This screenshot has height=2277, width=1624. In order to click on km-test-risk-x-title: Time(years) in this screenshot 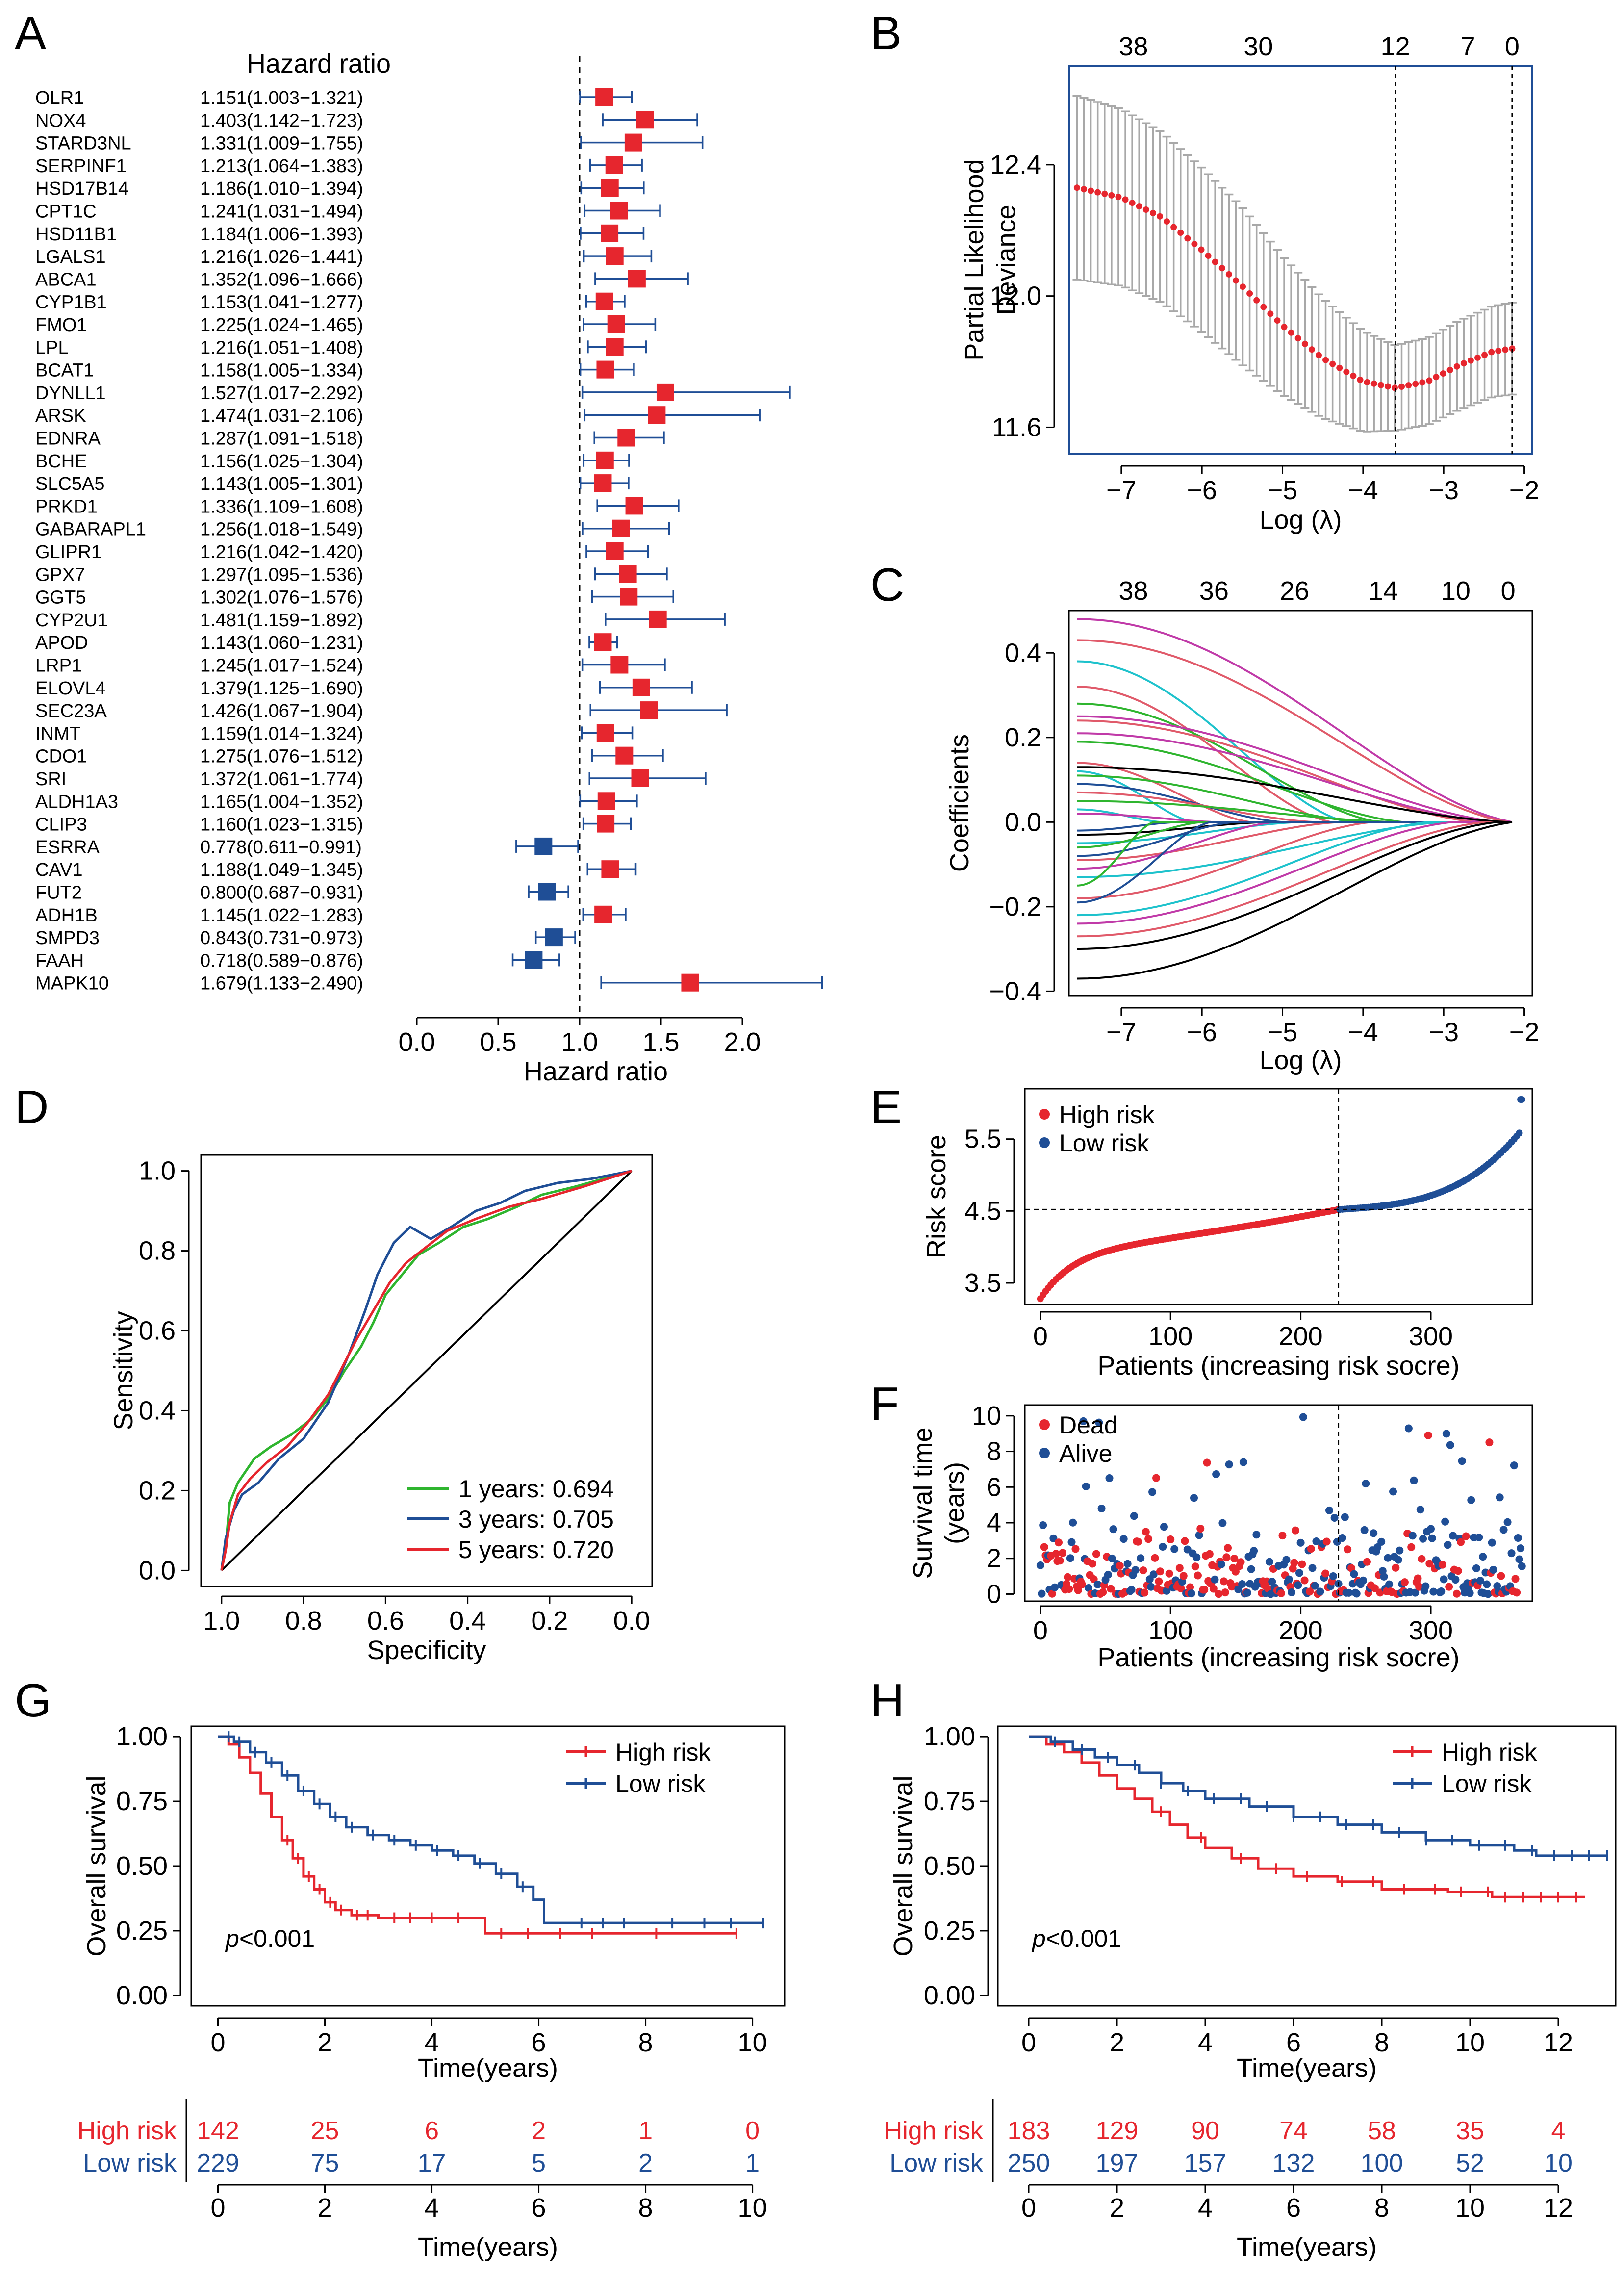, I will do `click(1307, 2247)`.